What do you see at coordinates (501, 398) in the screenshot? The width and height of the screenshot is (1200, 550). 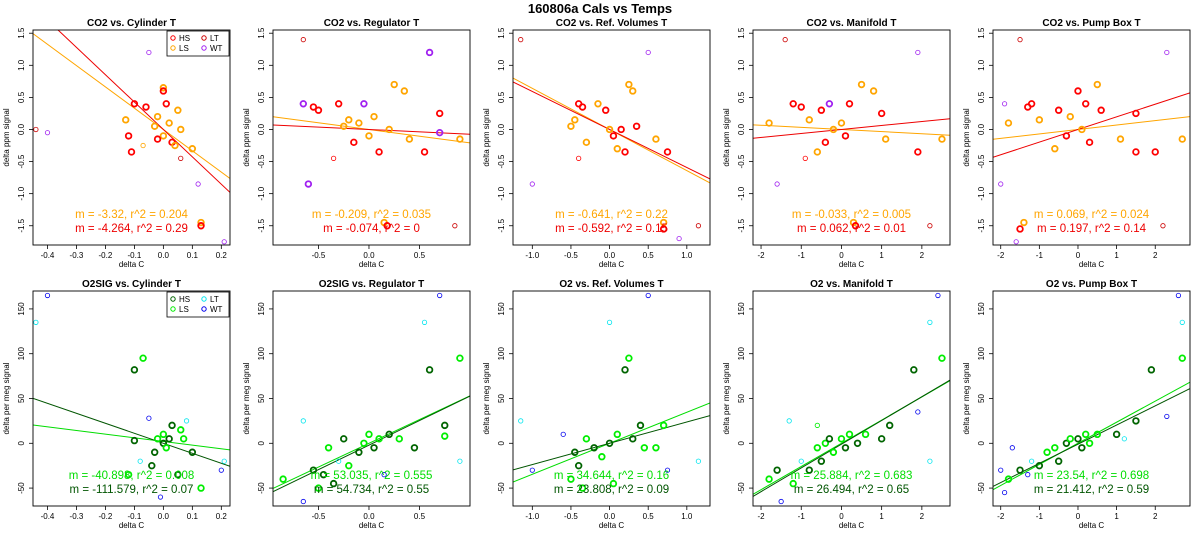 I see `y-tick-label: 50` at bounding box center [501, 398].